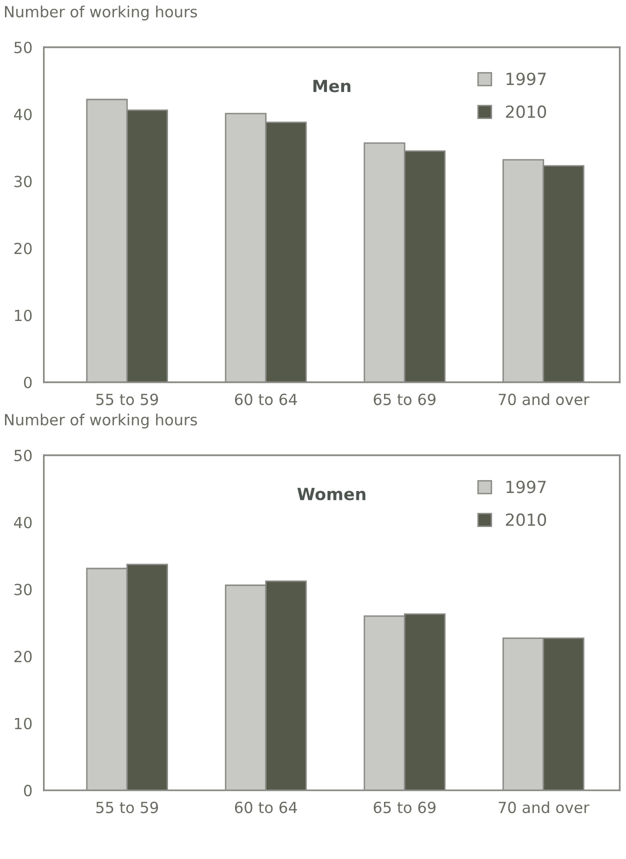 This screenshot has height=859, width=626. What do you see at coordinates (331, 86) in the screenshot?
I see `text: Men` at bounding box center [331, 86].